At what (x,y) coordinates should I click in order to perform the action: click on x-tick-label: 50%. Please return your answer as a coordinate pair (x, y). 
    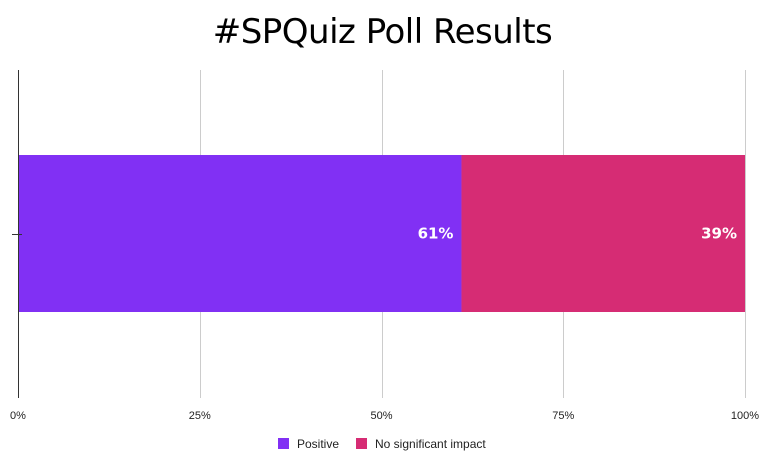
    Looking at the image, I should click on (381, 416).